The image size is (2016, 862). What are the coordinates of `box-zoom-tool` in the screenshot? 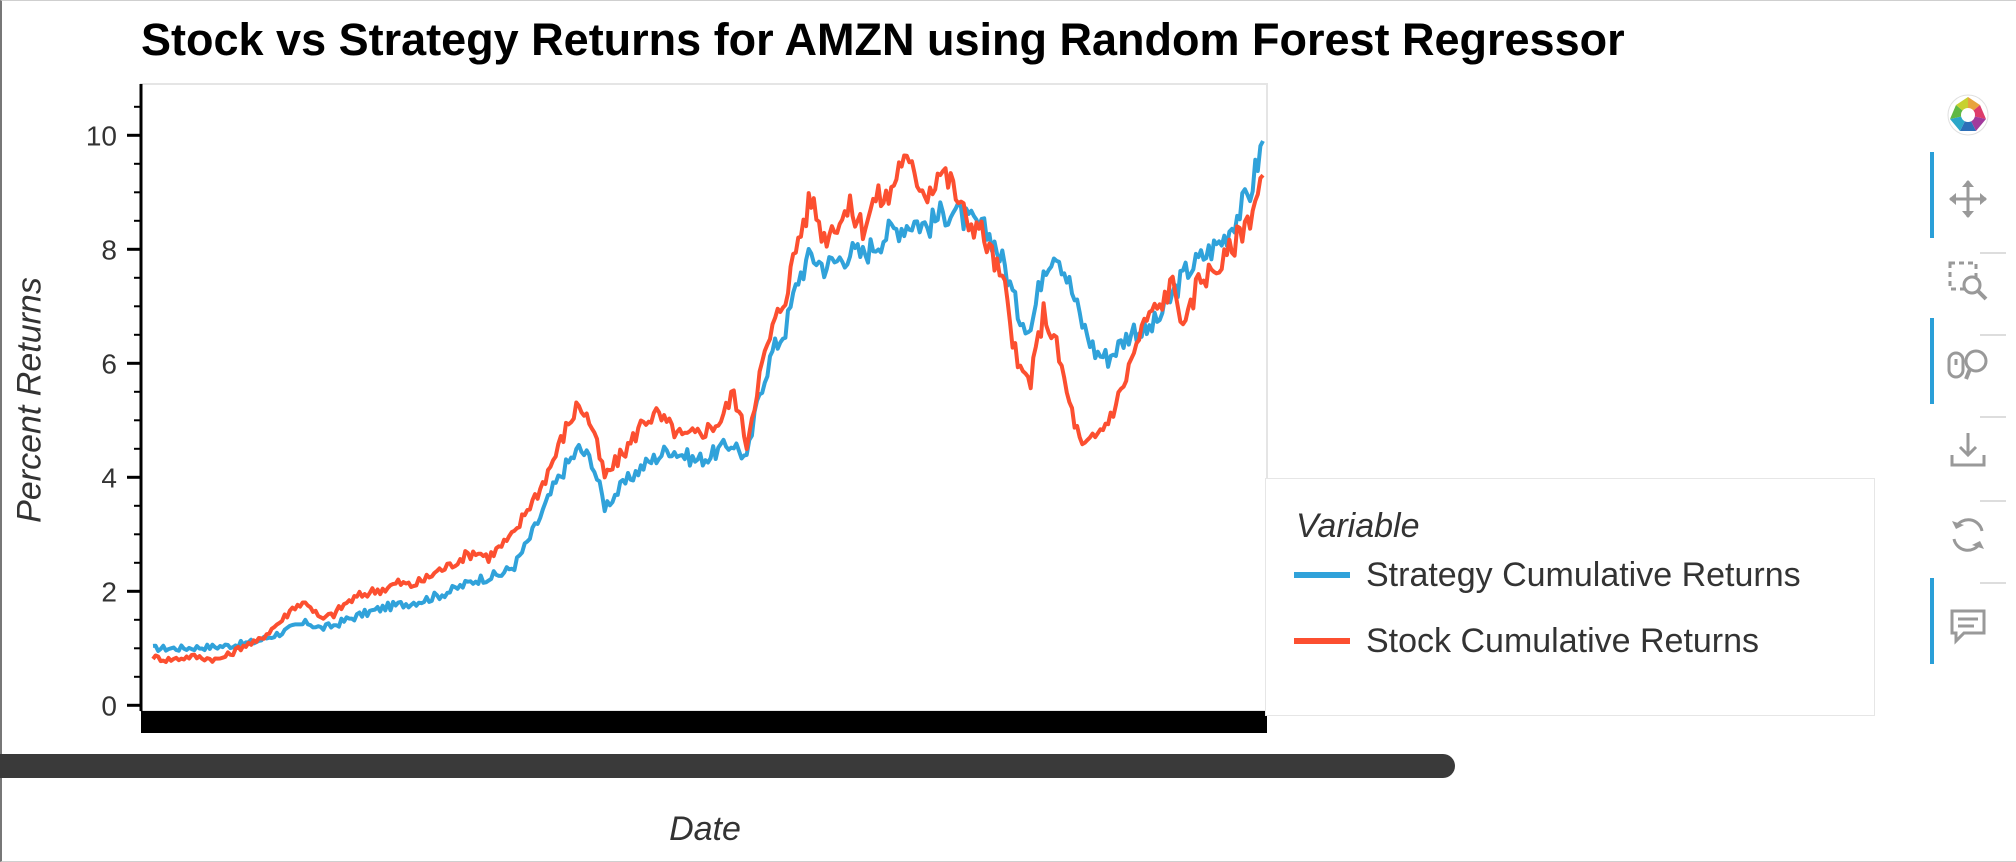 It's located at (1968, 281).